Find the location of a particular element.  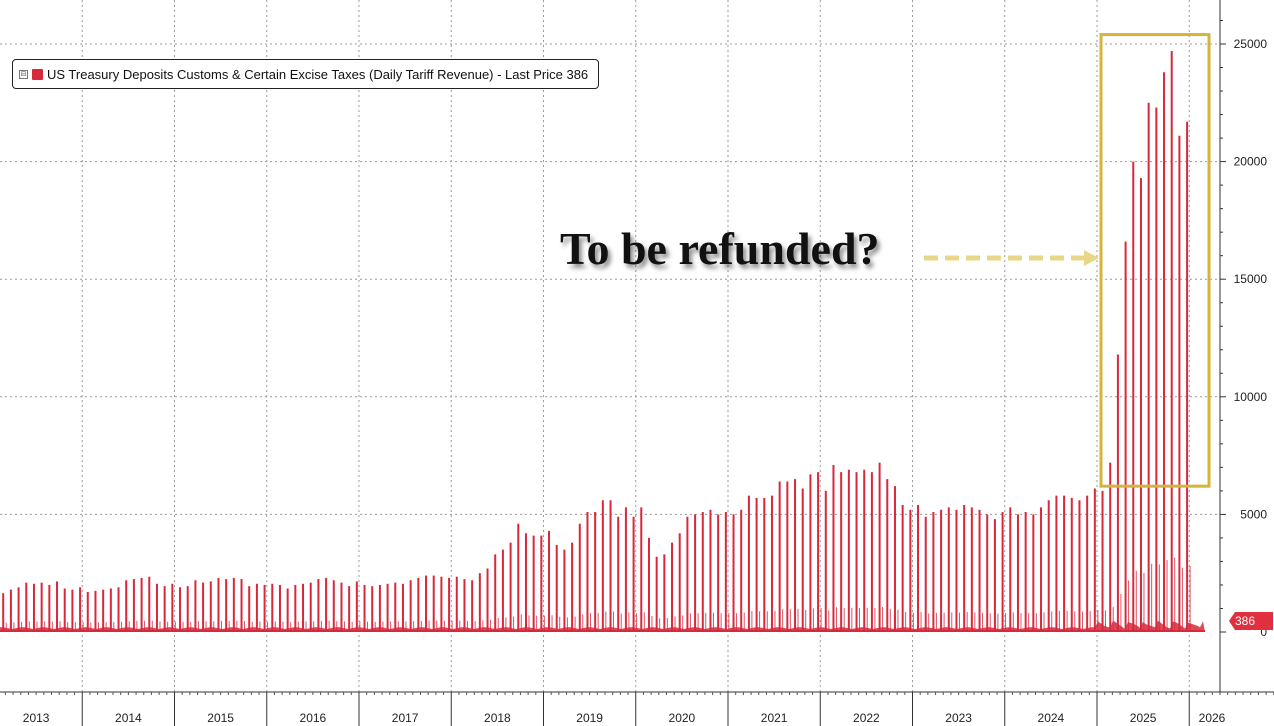

baseline-band is located at coordinates (602, 626).